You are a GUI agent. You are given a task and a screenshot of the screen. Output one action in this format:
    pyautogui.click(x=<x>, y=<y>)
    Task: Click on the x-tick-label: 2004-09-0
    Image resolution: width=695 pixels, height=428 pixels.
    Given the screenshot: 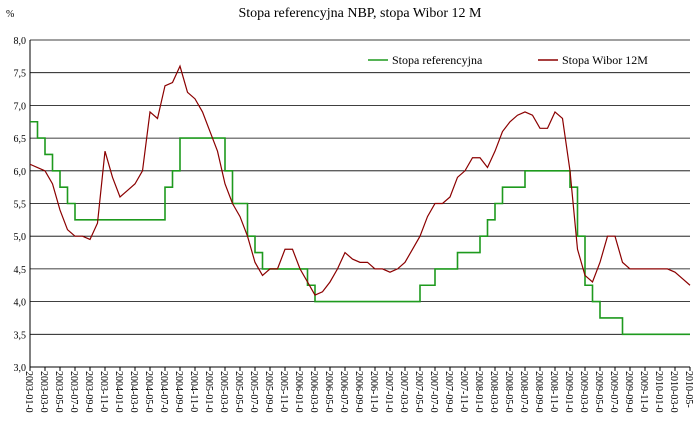 What is the action you would take?
    pyautogui.click(x=178, y=392)
    